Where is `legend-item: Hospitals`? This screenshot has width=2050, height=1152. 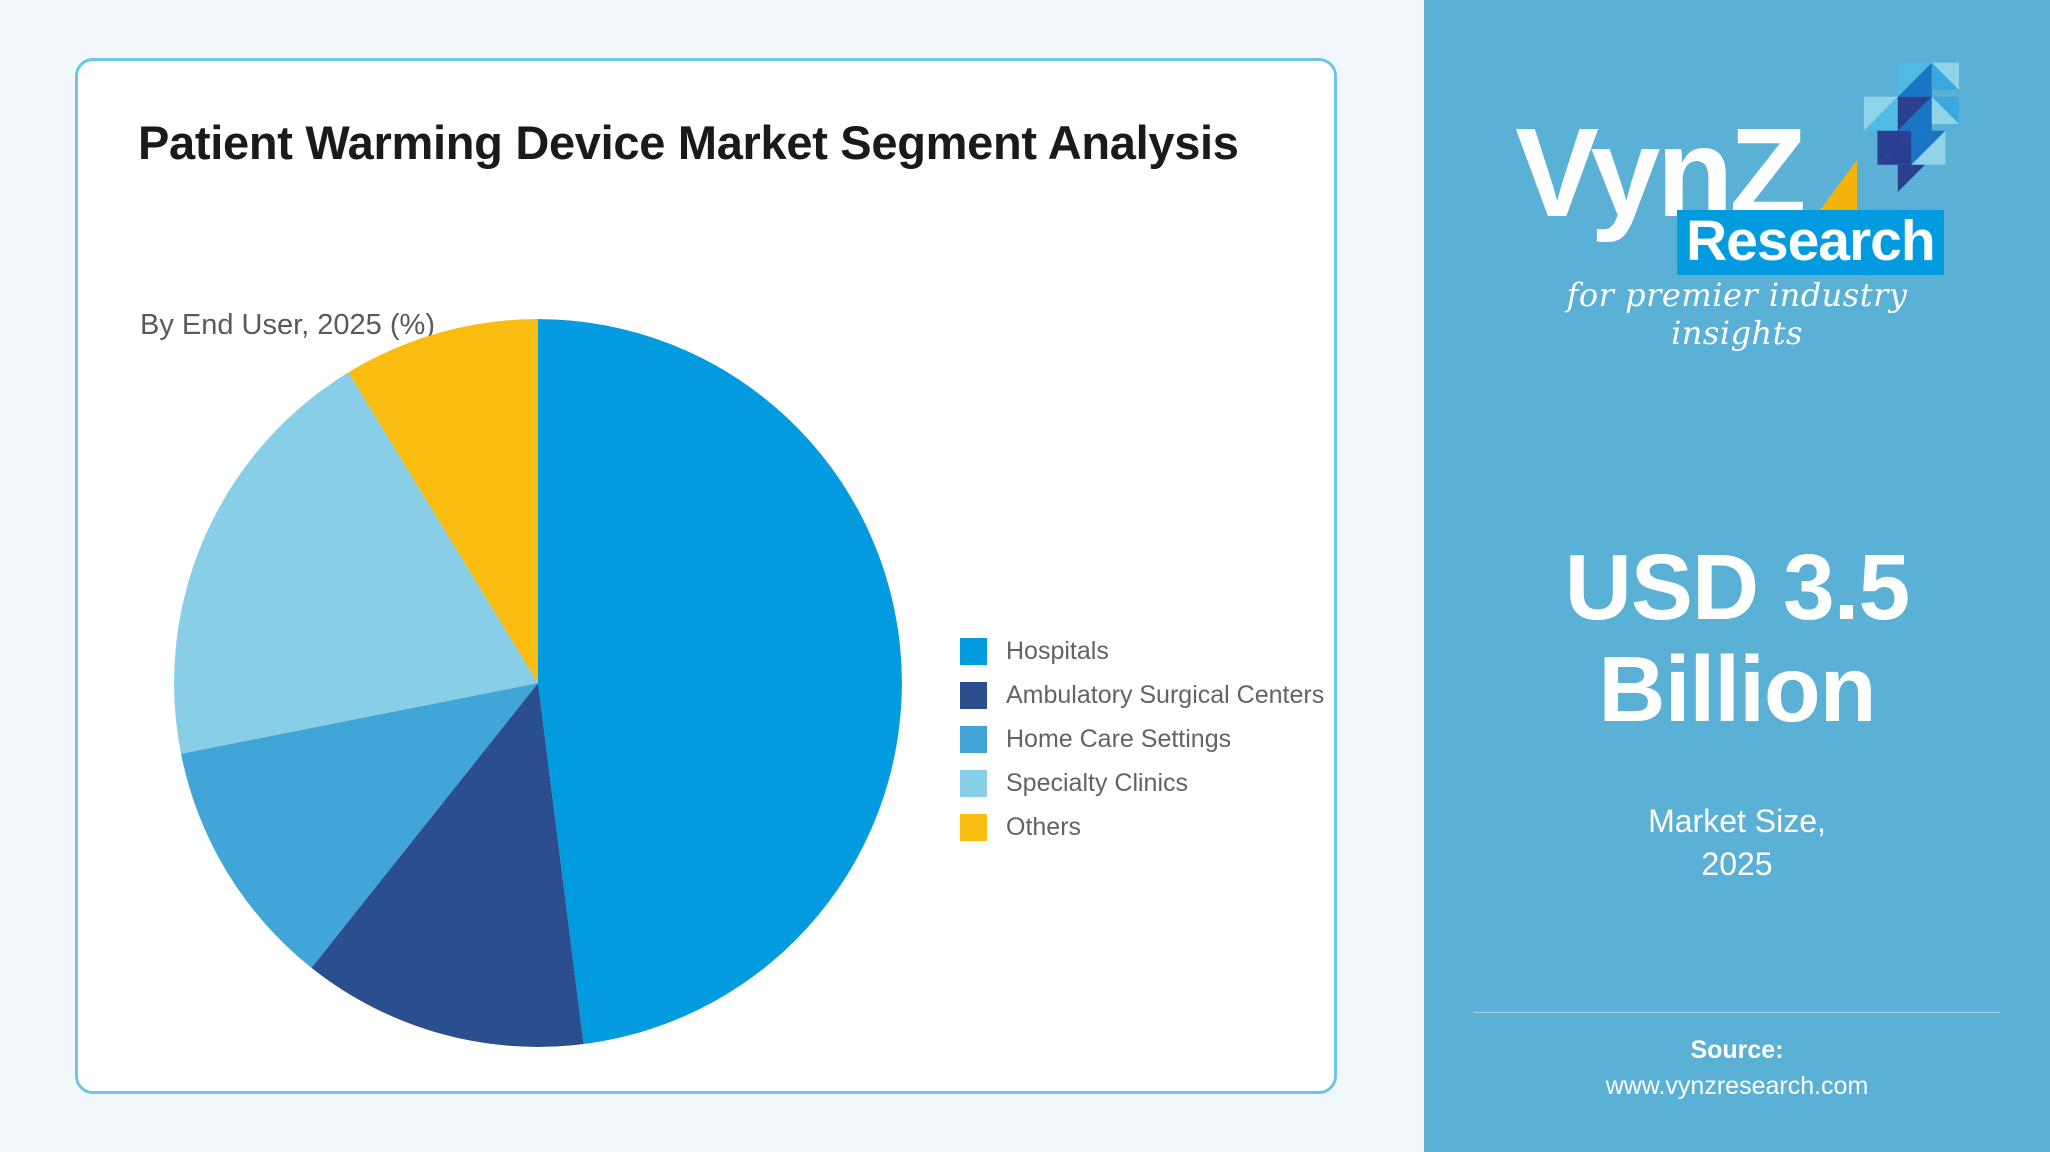
legend-item: Hospitals is located at coordinates (1130, 651).